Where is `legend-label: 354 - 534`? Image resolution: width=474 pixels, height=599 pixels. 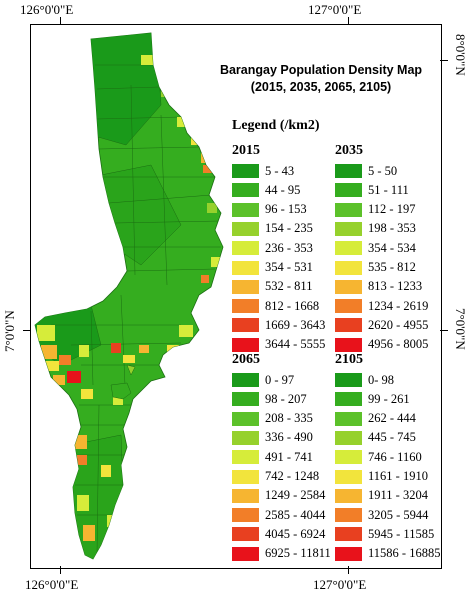 legend-label: 354 - 534 is located at coordinates (392, 247).